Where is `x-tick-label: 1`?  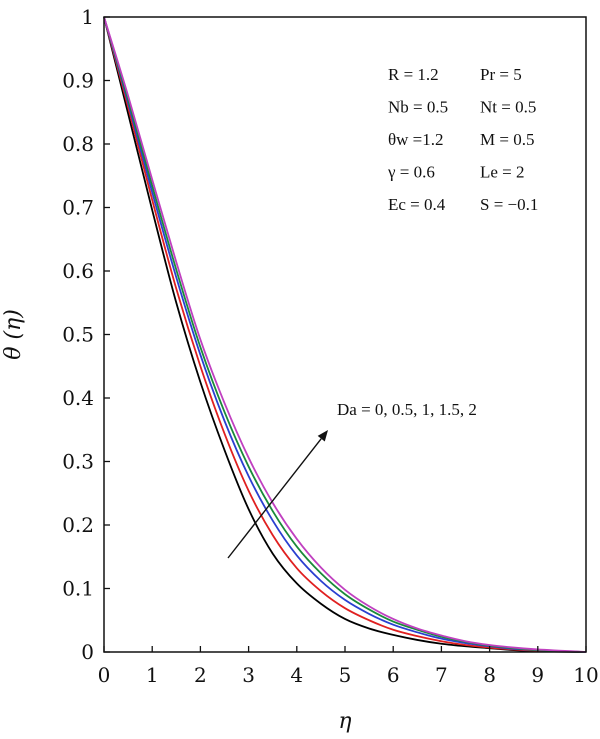
x-tick-label: 1 is located at coordinates (152, 675).